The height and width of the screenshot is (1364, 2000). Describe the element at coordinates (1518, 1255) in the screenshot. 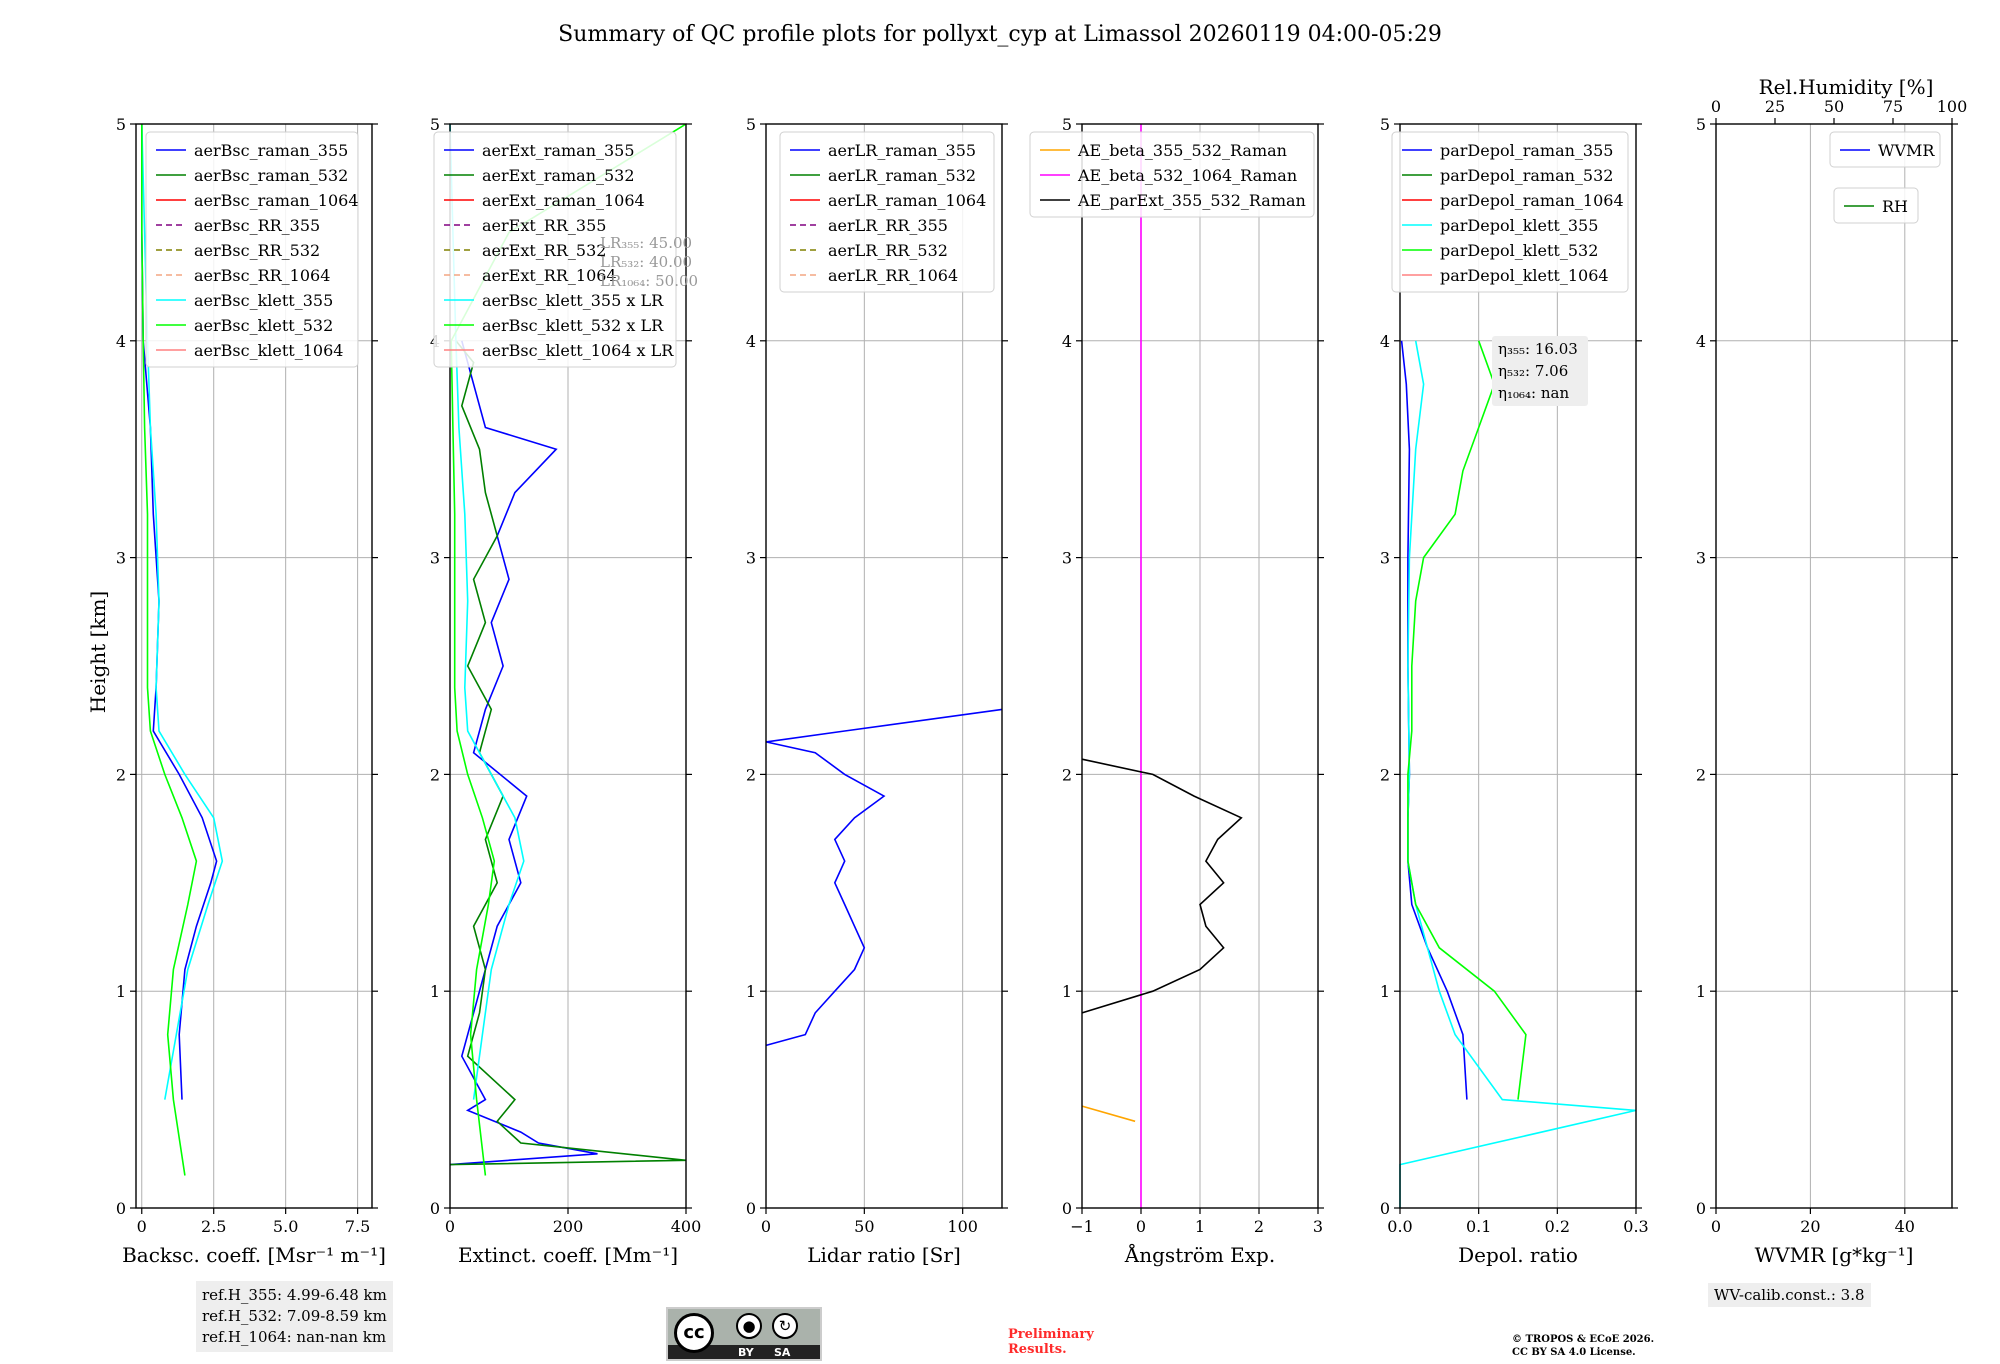

I see `x-axis-label: Depol. ratio` at that location.